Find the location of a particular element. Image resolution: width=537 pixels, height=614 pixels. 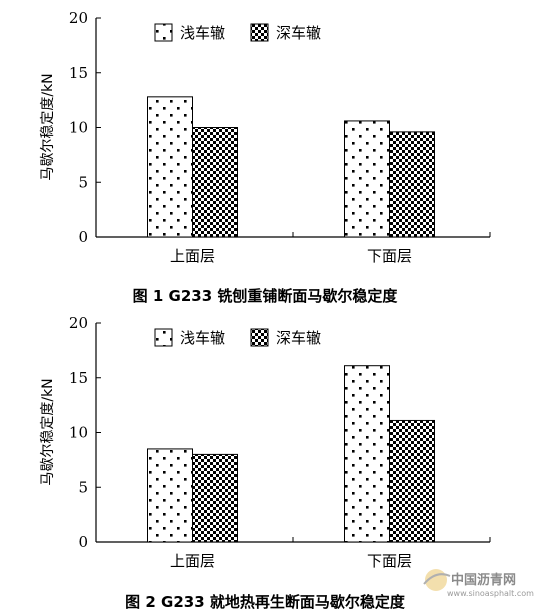

chart-1-y-tick-label: 20 is located at coordinates (78, 18).